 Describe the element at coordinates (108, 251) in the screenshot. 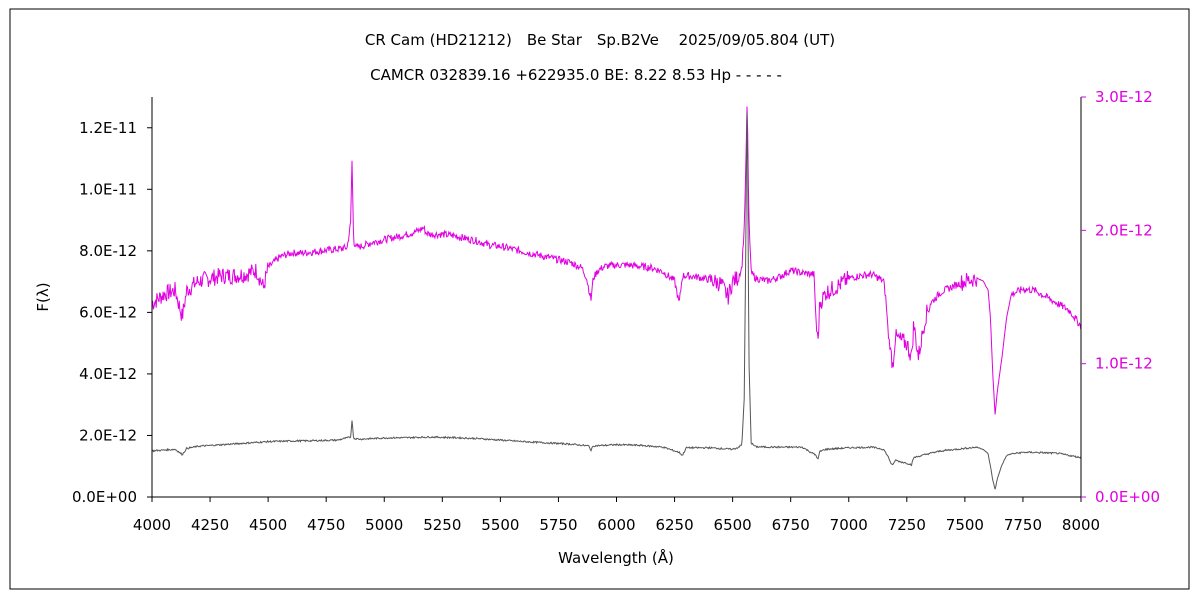

I see `y-left-tick-label: 8.0E-12` at that location.